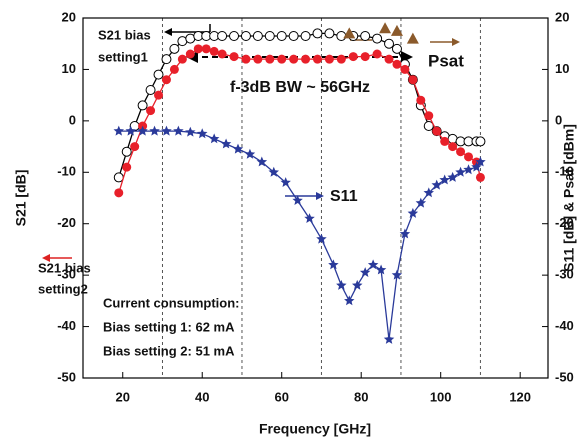  I want to click on annotation: S11, so click(344, 196).